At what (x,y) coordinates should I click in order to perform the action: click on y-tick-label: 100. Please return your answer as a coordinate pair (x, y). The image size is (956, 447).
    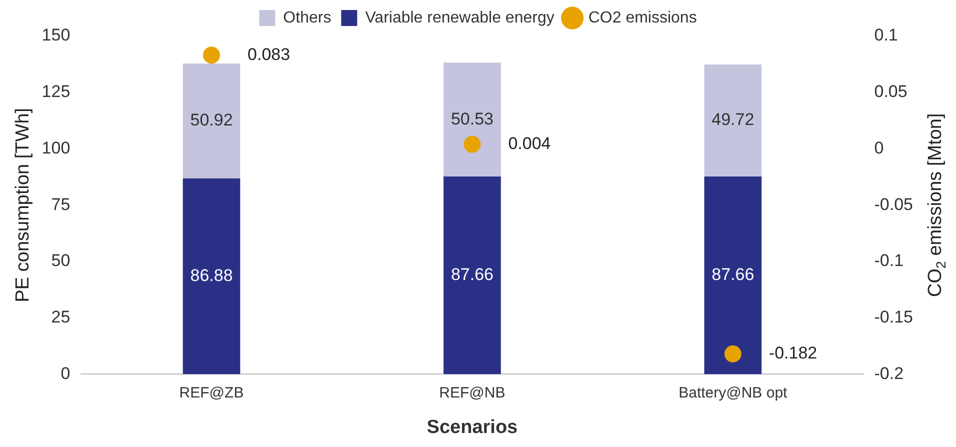
    Looking at the image, I should click on (56, 148).